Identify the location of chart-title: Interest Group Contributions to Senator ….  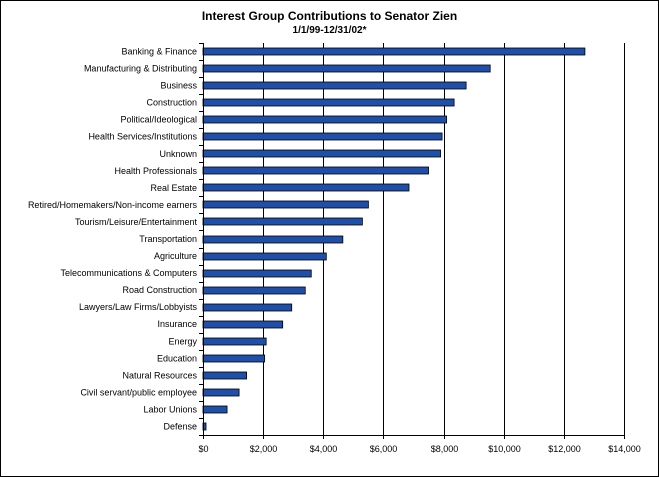
(329, 16).